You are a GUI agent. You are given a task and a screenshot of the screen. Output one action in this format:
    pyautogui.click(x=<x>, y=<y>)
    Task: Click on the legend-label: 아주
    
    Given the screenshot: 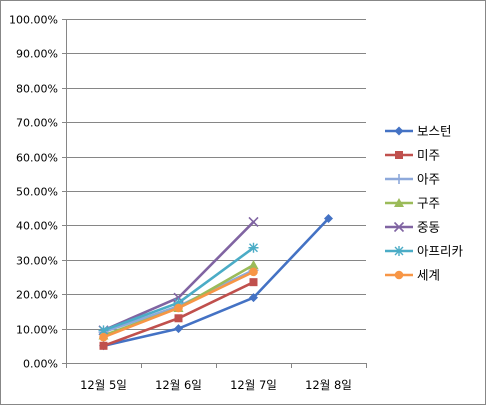 What is the action you would take?
    pyautogui.click(x=428, y=179)
    